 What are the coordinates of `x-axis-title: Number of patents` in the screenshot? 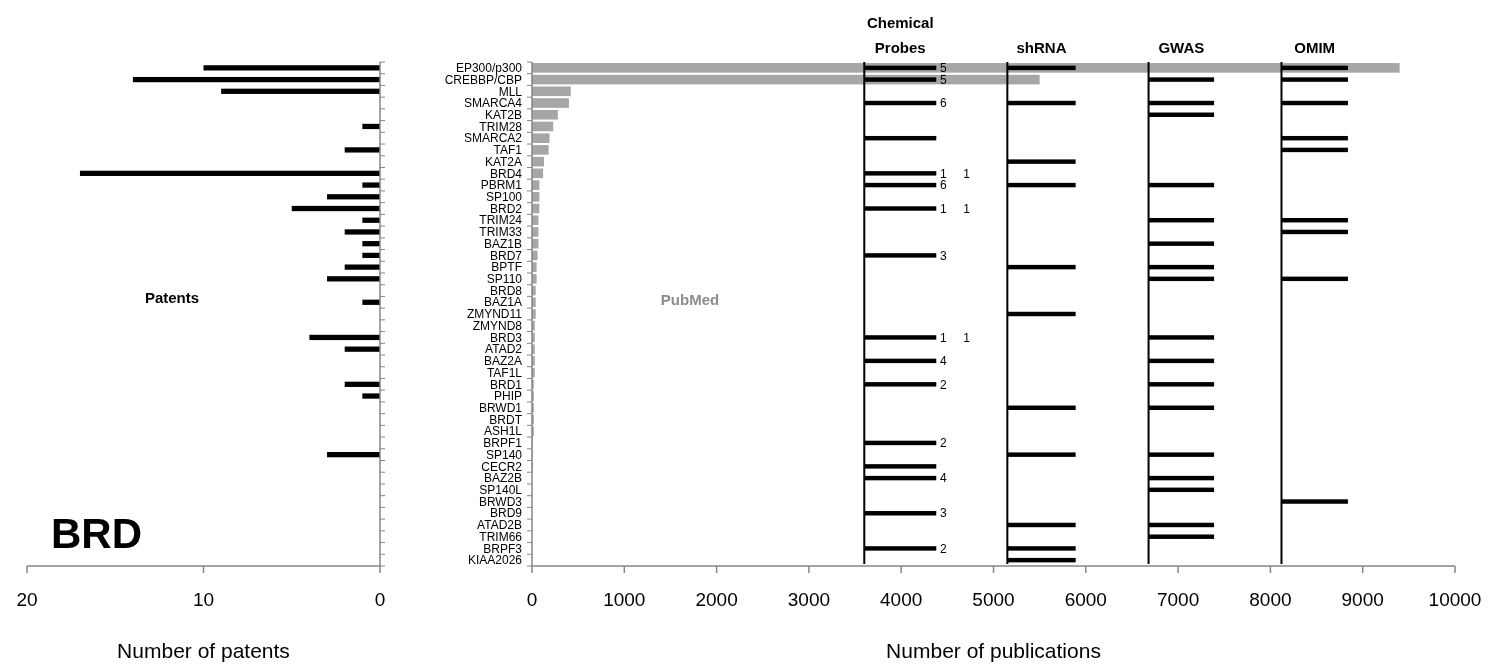 It's located at (203, 650).